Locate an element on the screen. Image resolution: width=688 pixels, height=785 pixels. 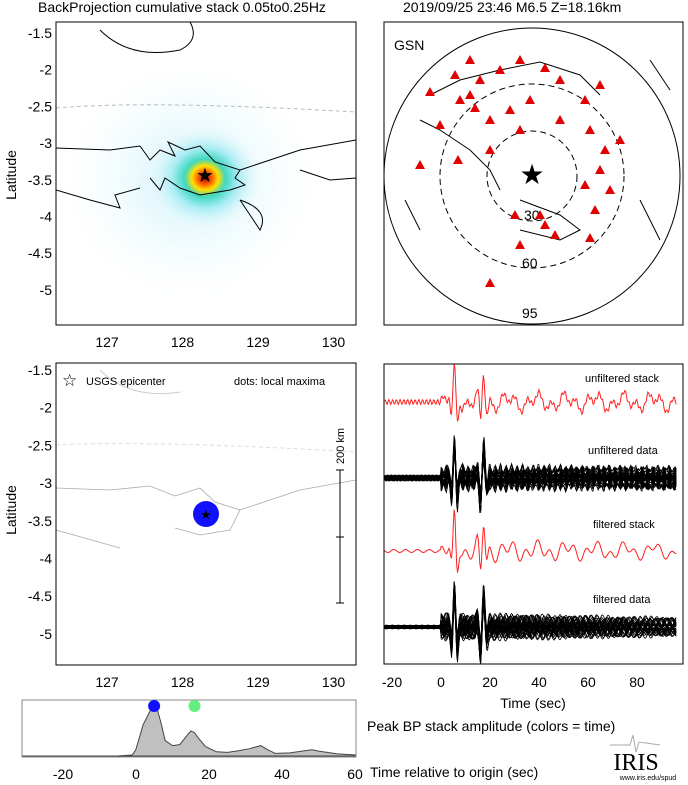
legend-local-maxima: dots: local maxima is located at coordinates (280, 382).